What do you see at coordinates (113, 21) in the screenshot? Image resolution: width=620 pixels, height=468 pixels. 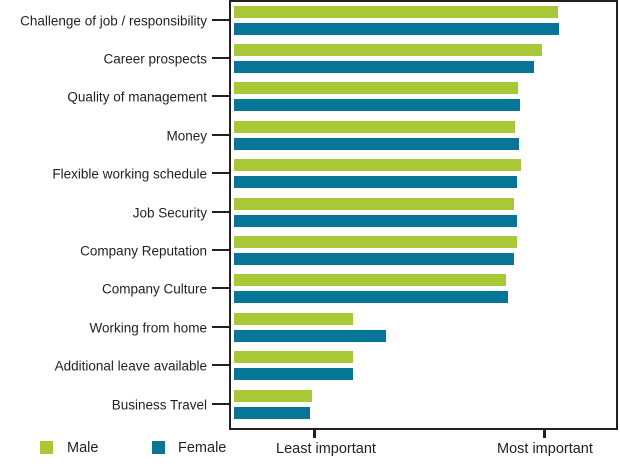 I see `category-label: Challenge of job / responsibility` at bounding box center [113, 21].